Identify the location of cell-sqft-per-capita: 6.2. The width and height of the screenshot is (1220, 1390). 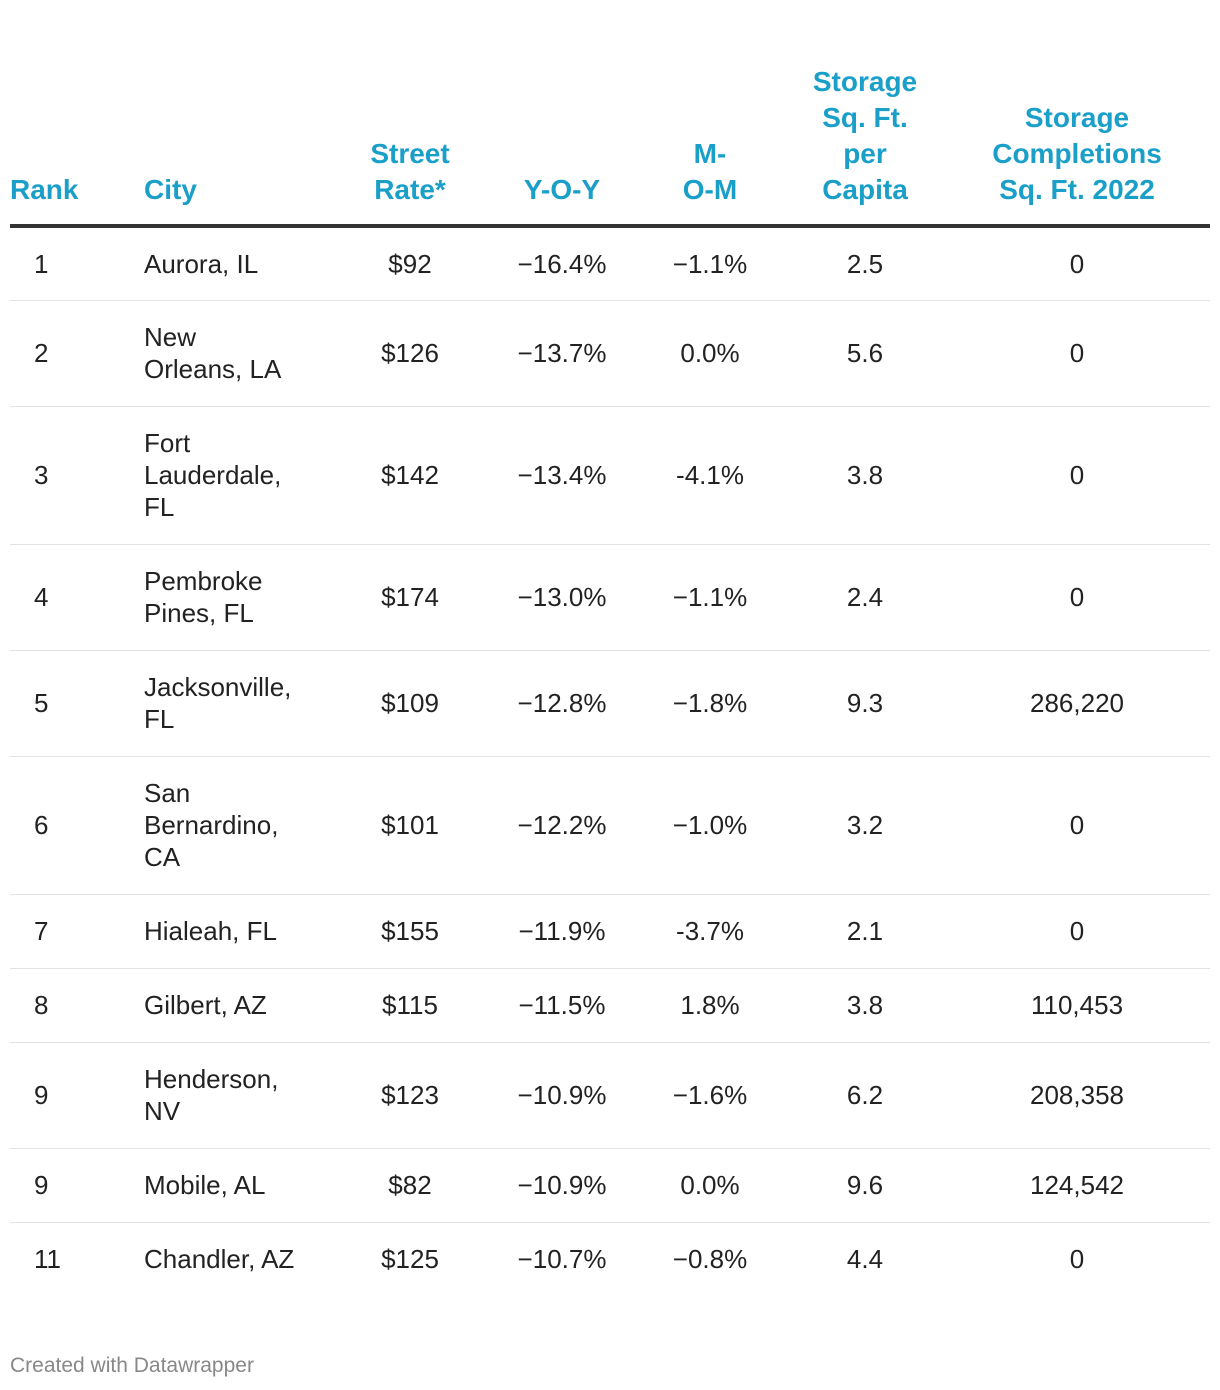
(865, 1095).